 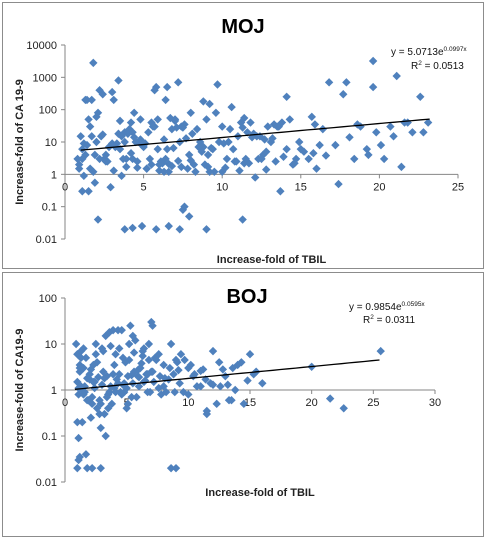 I want to click on moj-r-squared-value: = 0.0513, so click(x=443, y=66).